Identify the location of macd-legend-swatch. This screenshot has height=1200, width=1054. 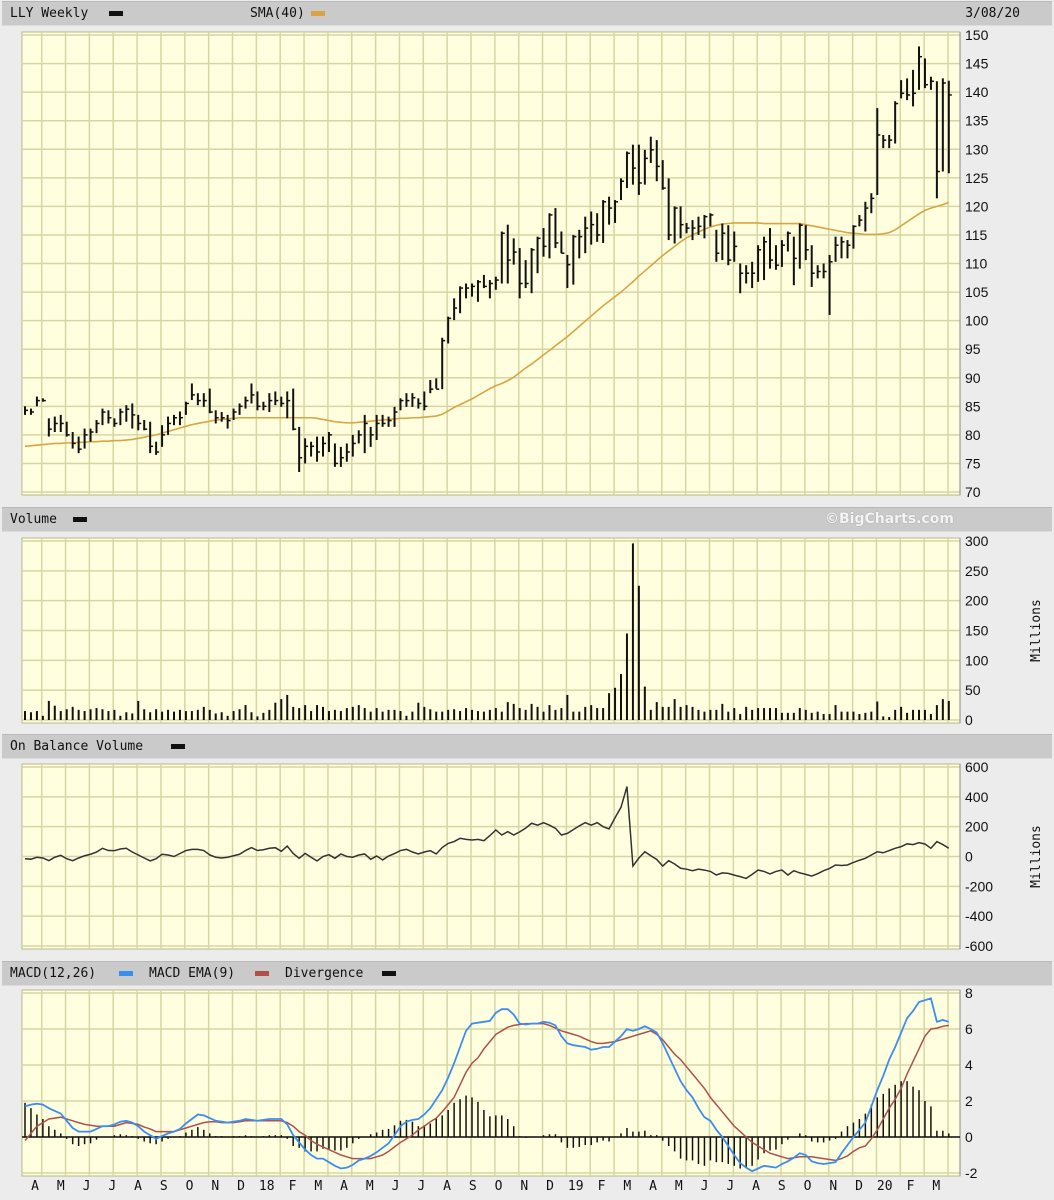
(126, 973).